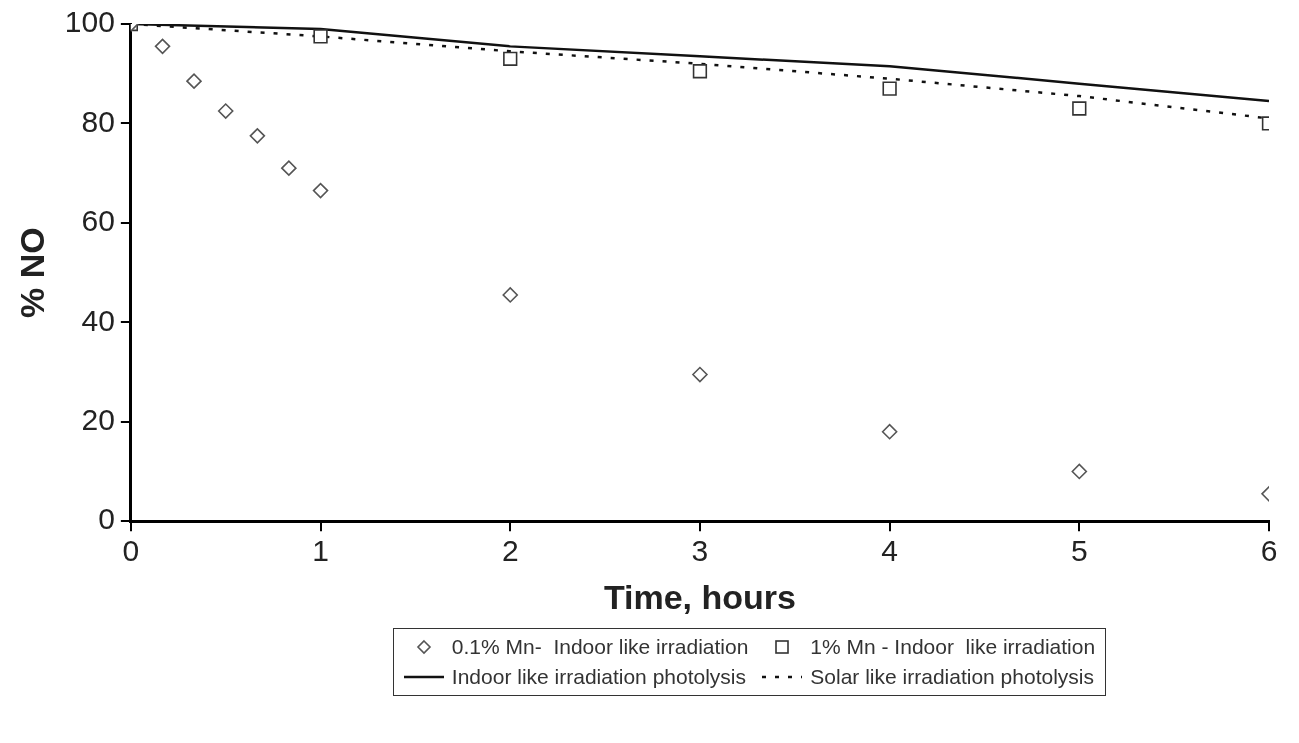 The height and width of the screenshot is (743, 1299). Describe the element at coordinates (98, 420) in the screenshot. I see `y-tick-label: 20` at that location.